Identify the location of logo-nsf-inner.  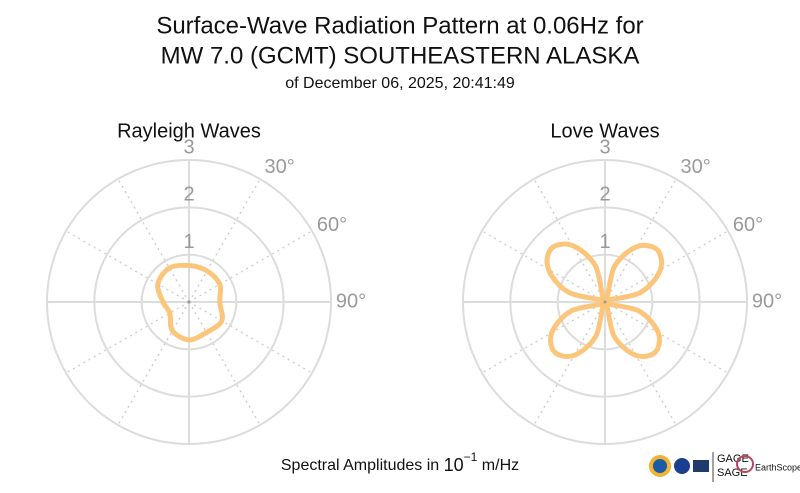
(660, 466).